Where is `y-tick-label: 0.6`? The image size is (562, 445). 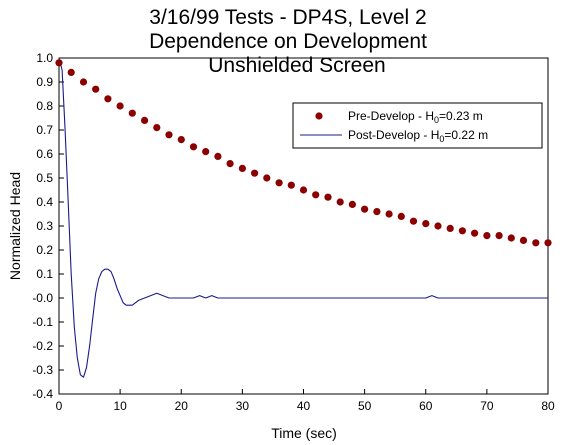
y-tick-label: 0.6 is located at coordinates (44, 154).